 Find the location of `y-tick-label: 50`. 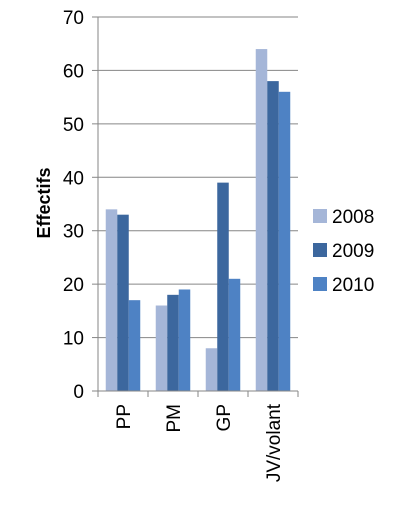

y-tick-label: 50 is located at coordinates (73, 125).